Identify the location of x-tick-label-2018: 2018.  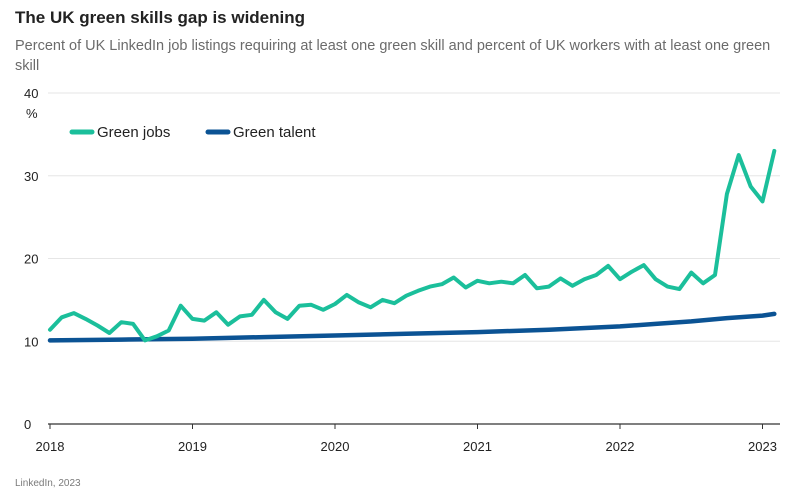
(50, 446).